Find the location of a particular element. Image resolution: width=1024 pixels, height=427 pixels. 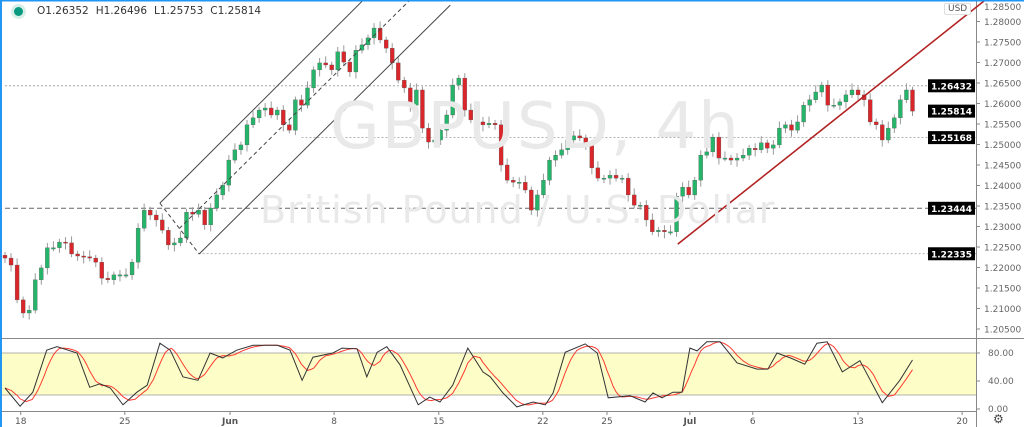

price-label: 1.22335 is located at coordinates (951, 255).